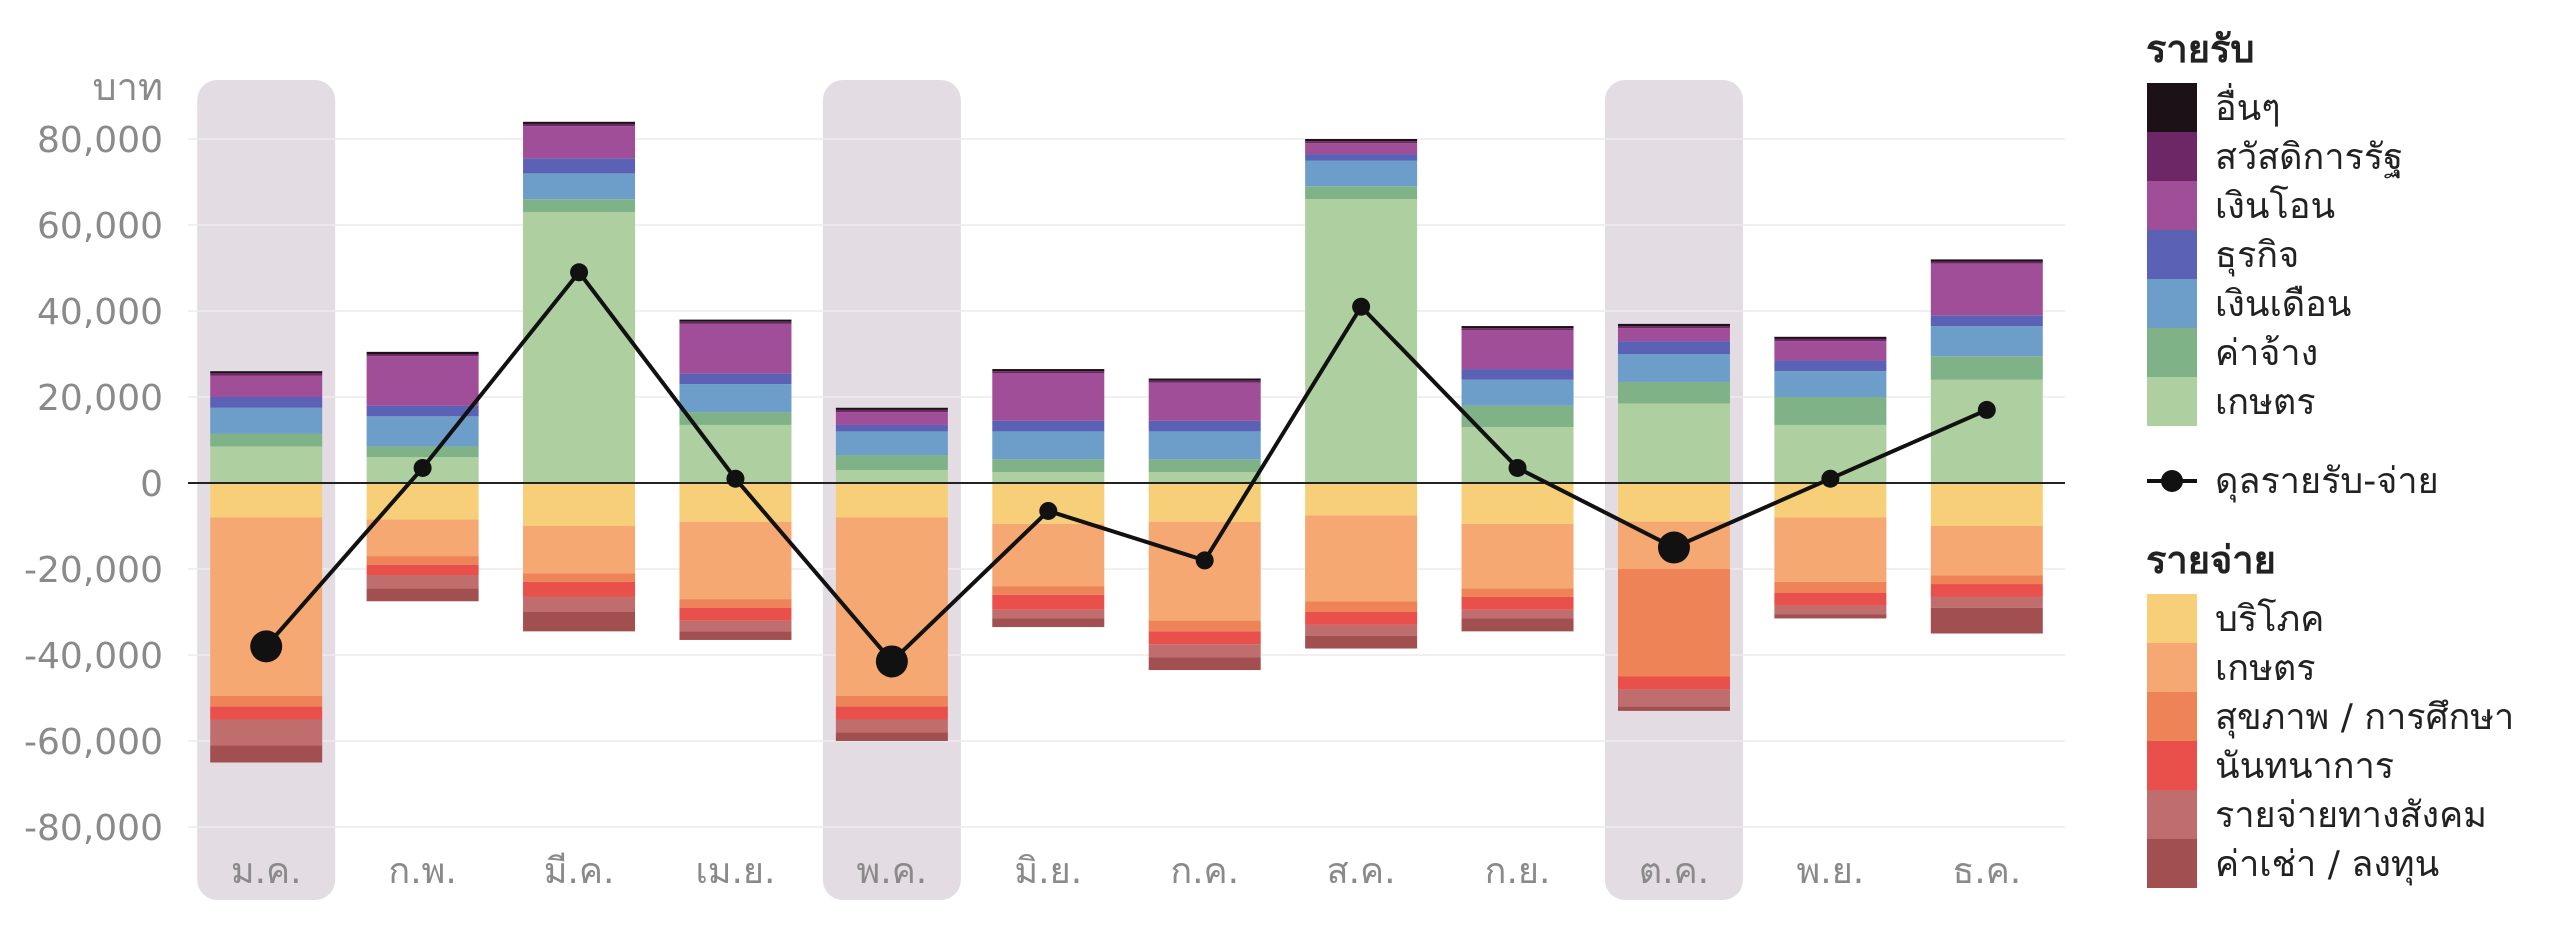  Describe the element at coordinates (100, 312) in the screenshot. I see `y-tick-label: 40,000` at that location.